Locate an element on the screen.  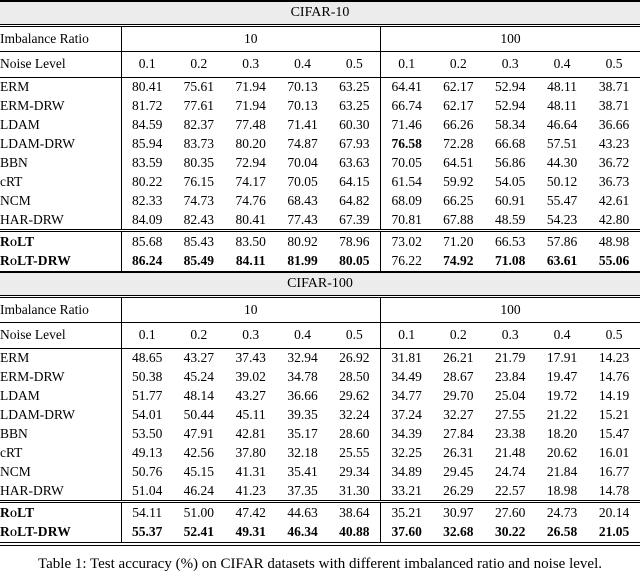
accuracy-value: 29.70 is located at coordinates (458, 395).